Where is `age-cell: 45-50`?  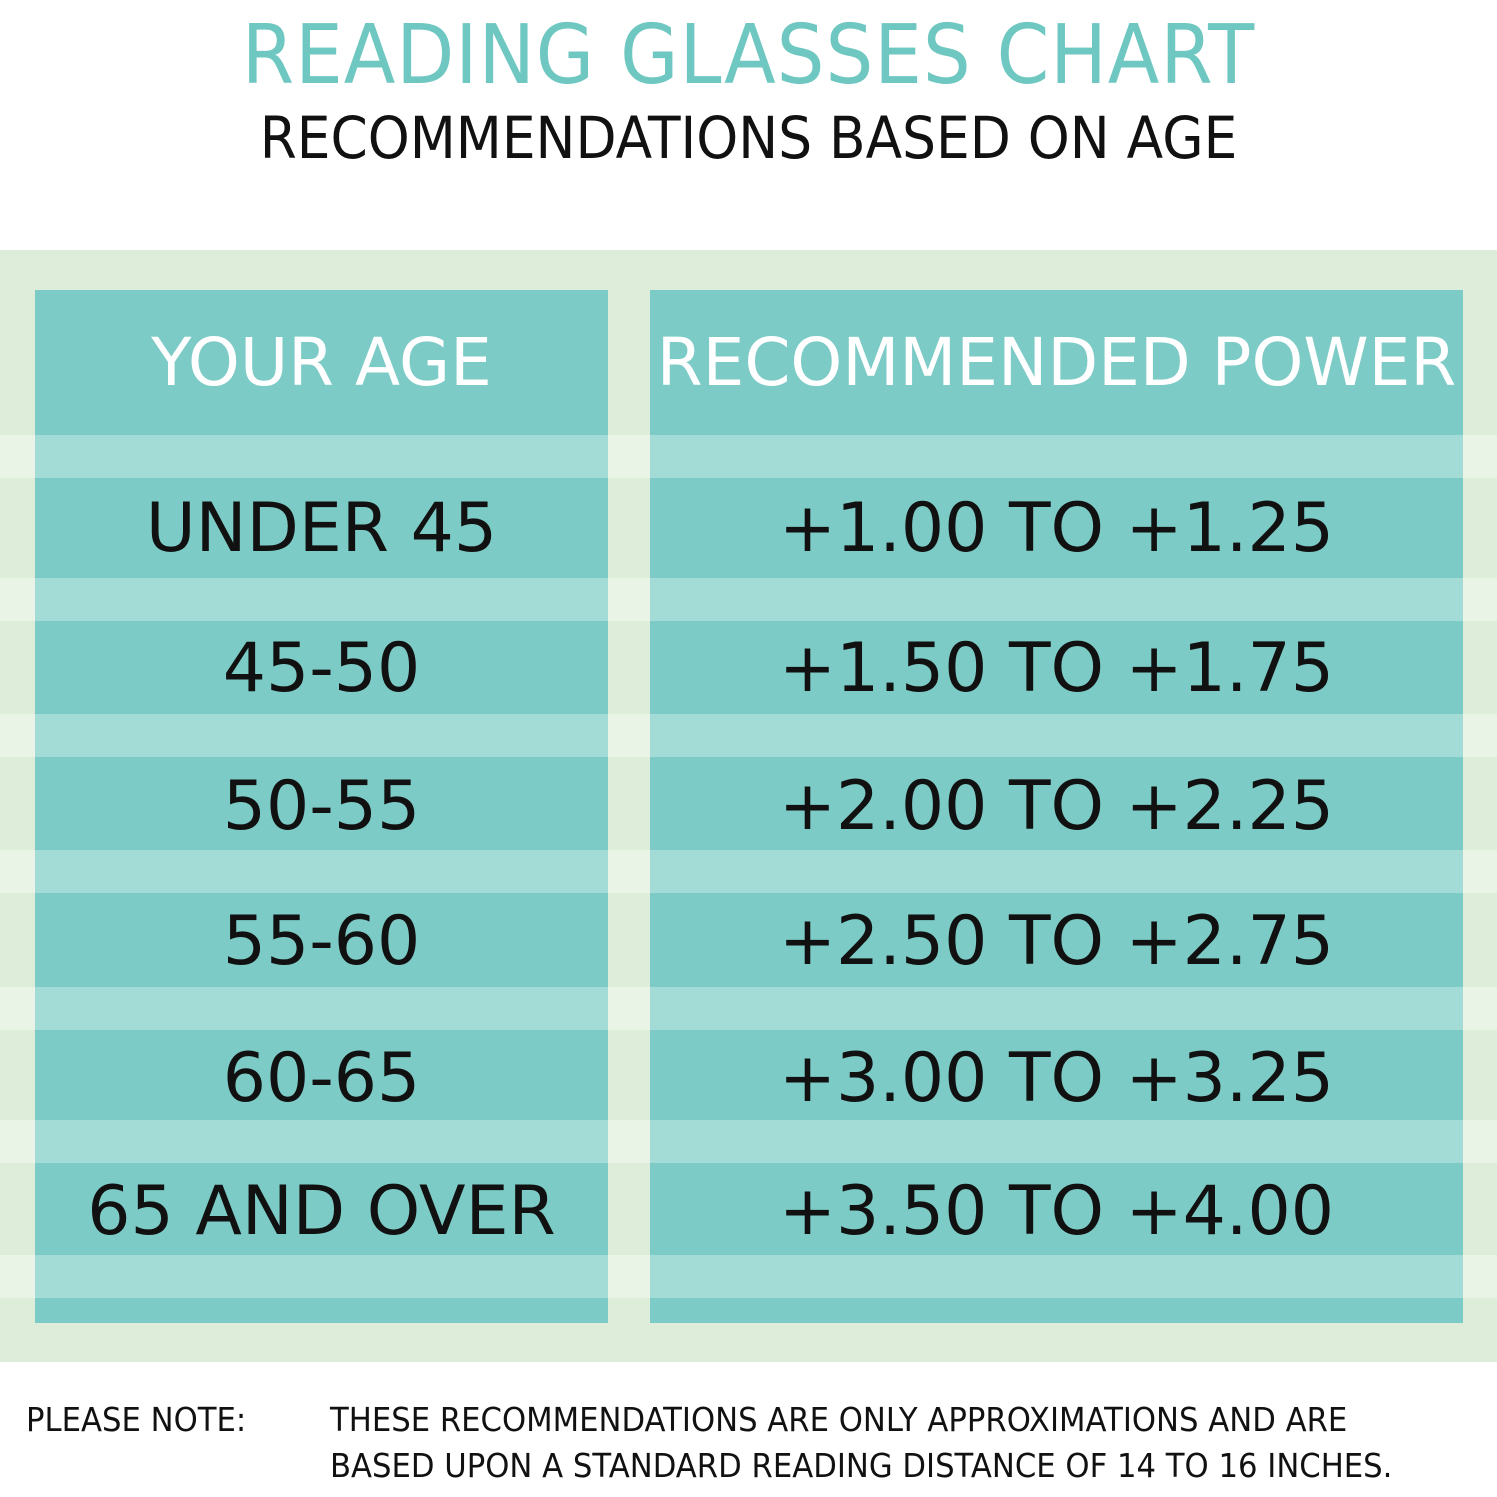
age-cell: 45-50 is located at coordinates (321, 668).